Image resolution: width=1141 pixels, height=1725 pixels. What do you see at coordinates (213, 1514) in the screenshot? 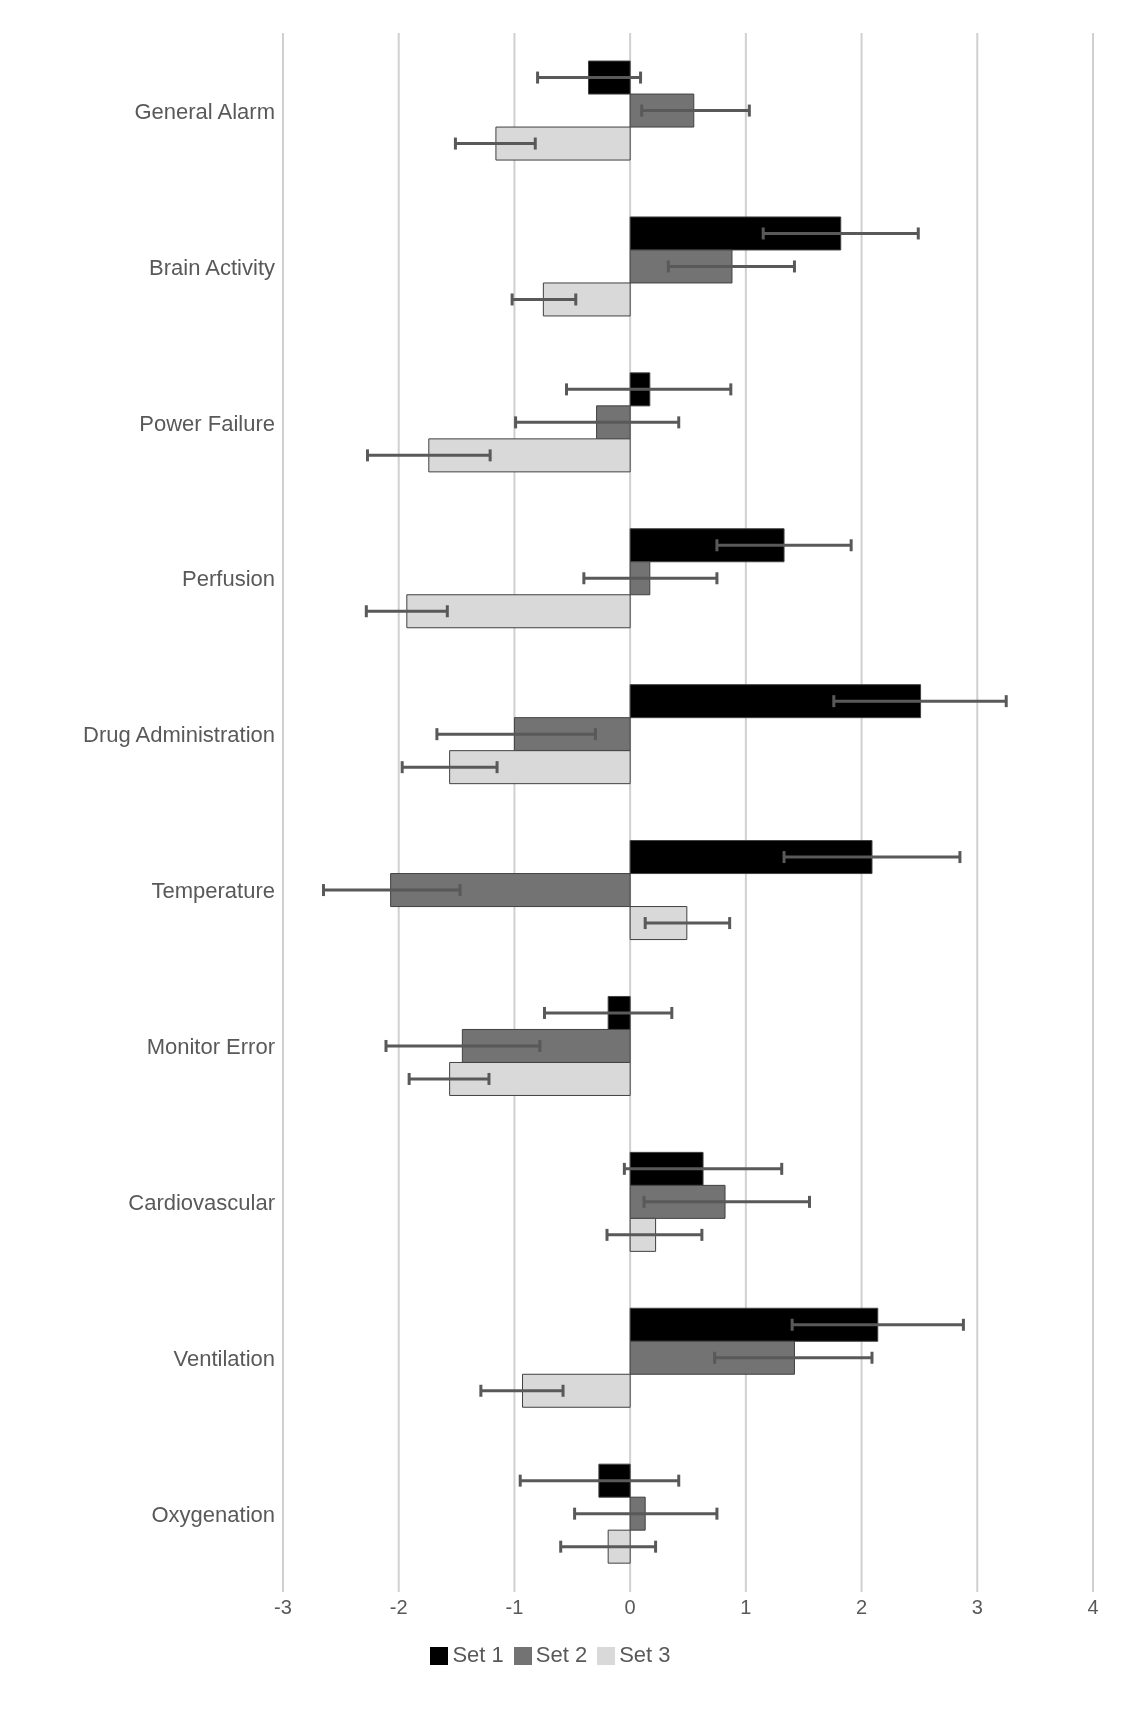
I see `y-tick-label: Oxygenation` at bounding box center [213, 1514].